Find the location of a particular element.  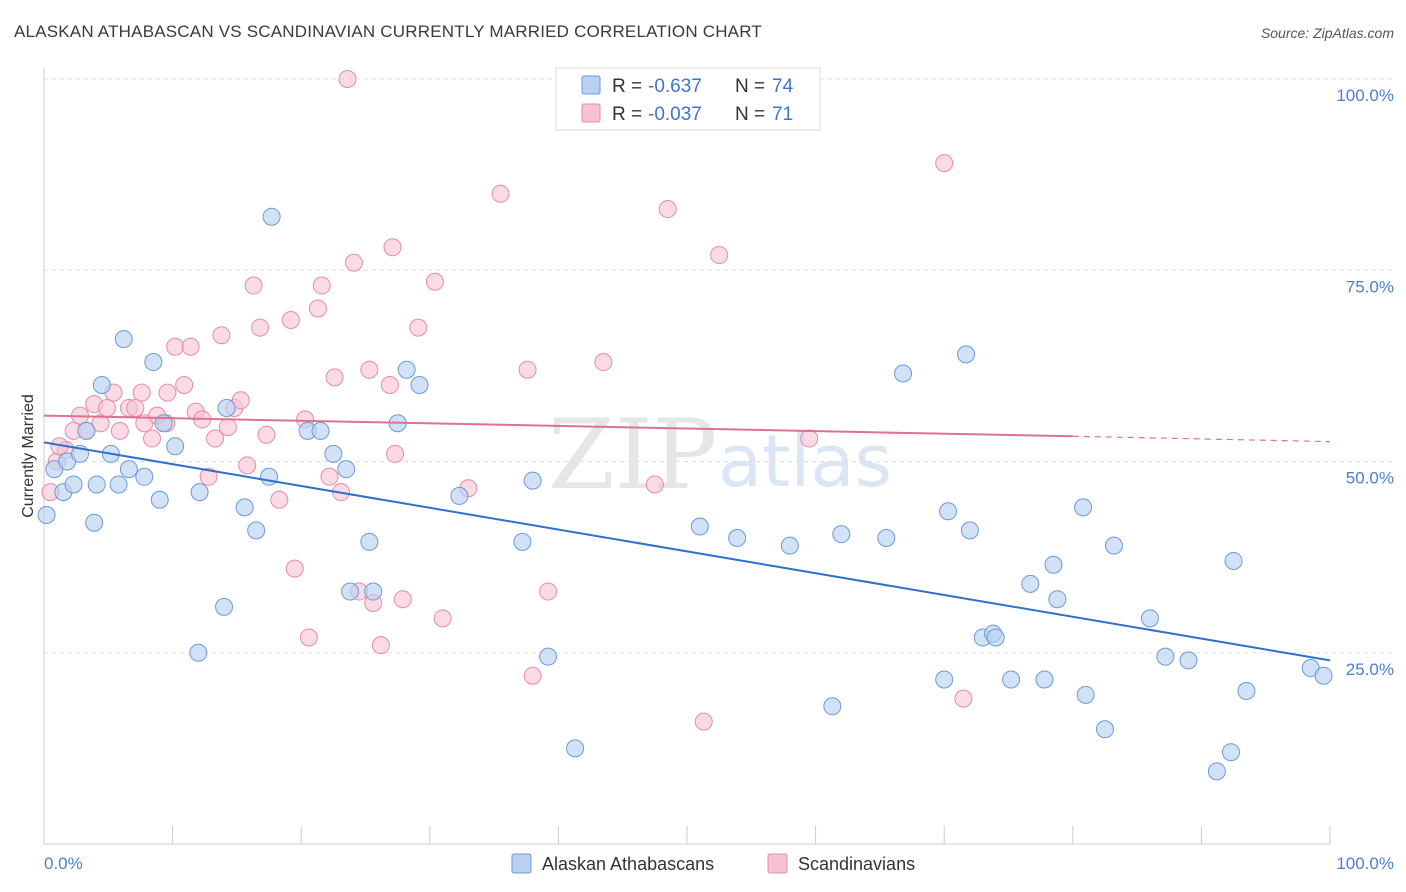

watermark-zip: ZIP is located at coordinates (632, 455).